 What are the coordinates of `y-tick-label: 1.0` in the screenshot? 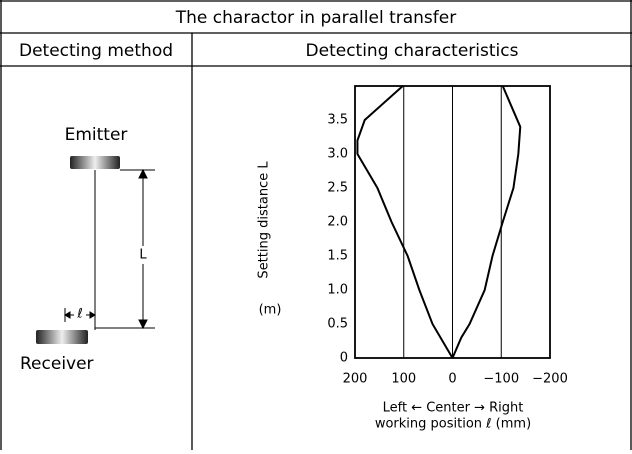 It's located at (337, 290).